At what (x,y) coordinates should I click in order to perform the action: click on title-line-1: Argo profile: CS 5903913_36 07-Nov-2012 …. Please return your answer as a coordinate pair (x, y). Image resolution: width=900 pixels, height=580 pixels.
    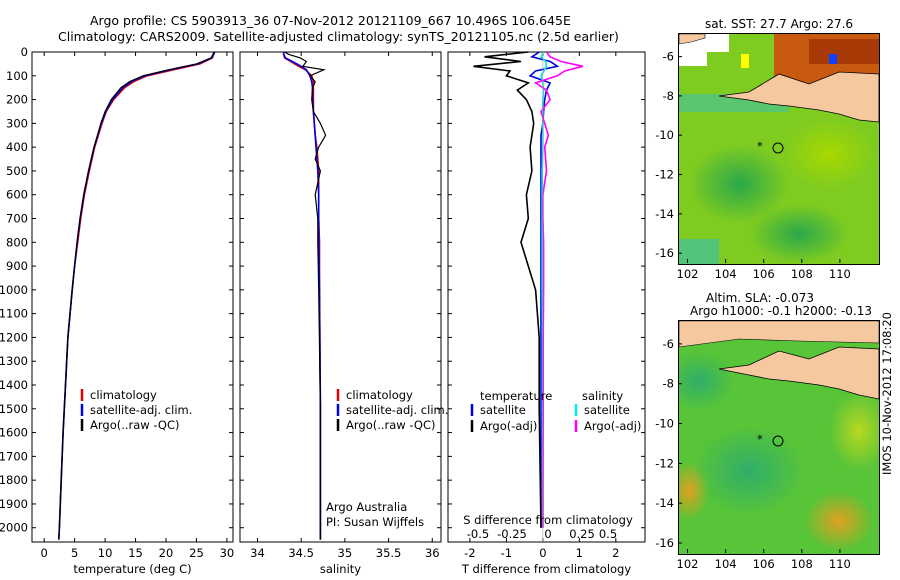
    Looking at the image, I should click on (330, 20).